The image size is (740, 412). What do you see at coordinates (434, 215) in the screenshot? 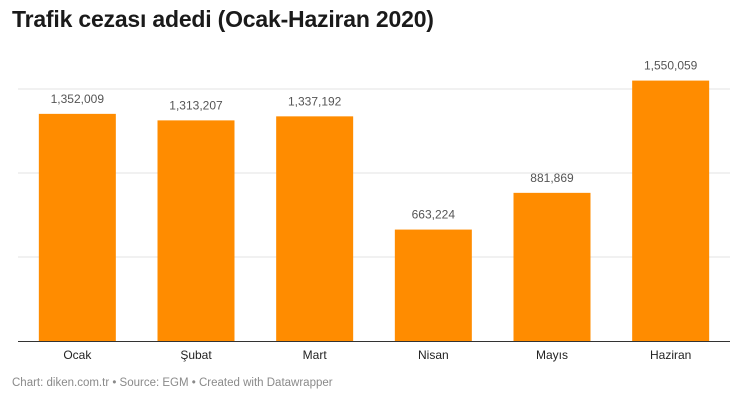
I see `value-label: 663,224` at bounding box center [434, 215].